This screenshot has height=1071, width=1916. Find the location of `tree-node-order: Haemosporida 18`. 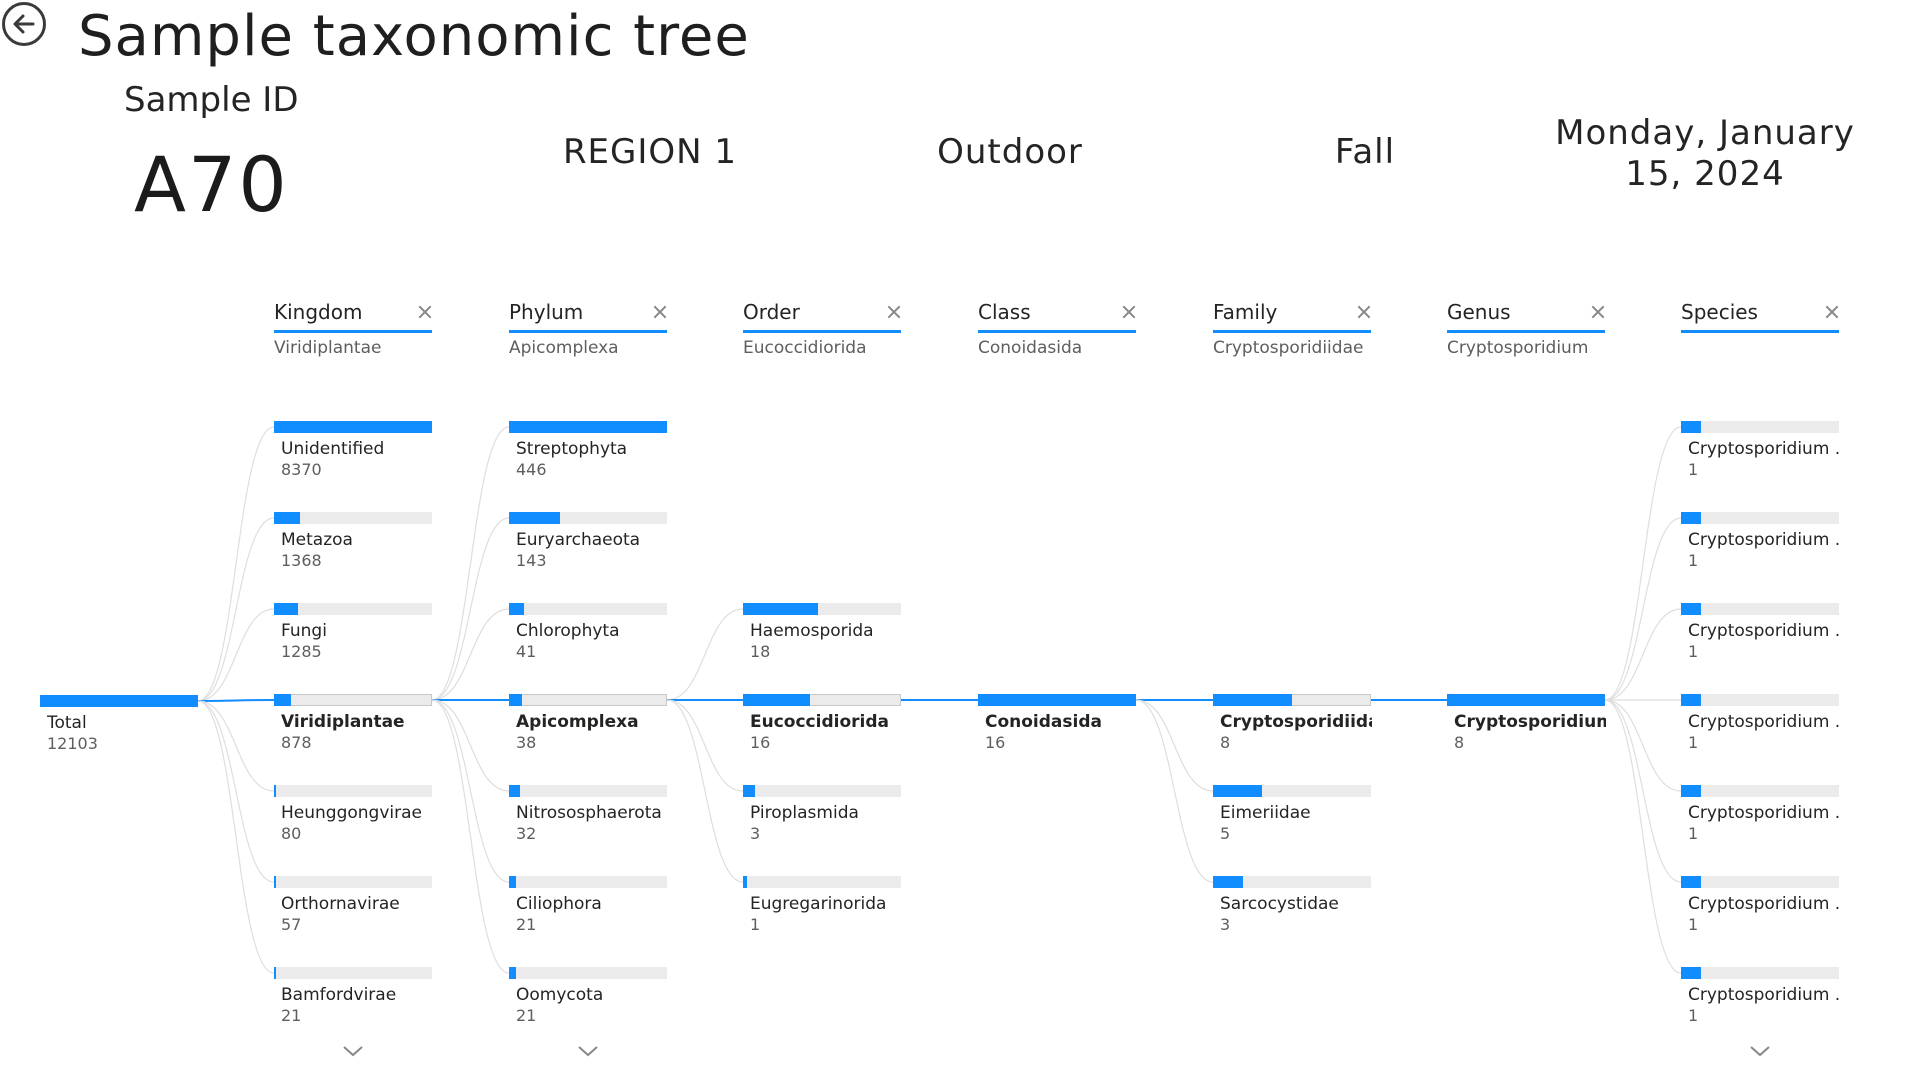

tree-node-order: Haemosporida 18 is located at coordinates (822, 636).